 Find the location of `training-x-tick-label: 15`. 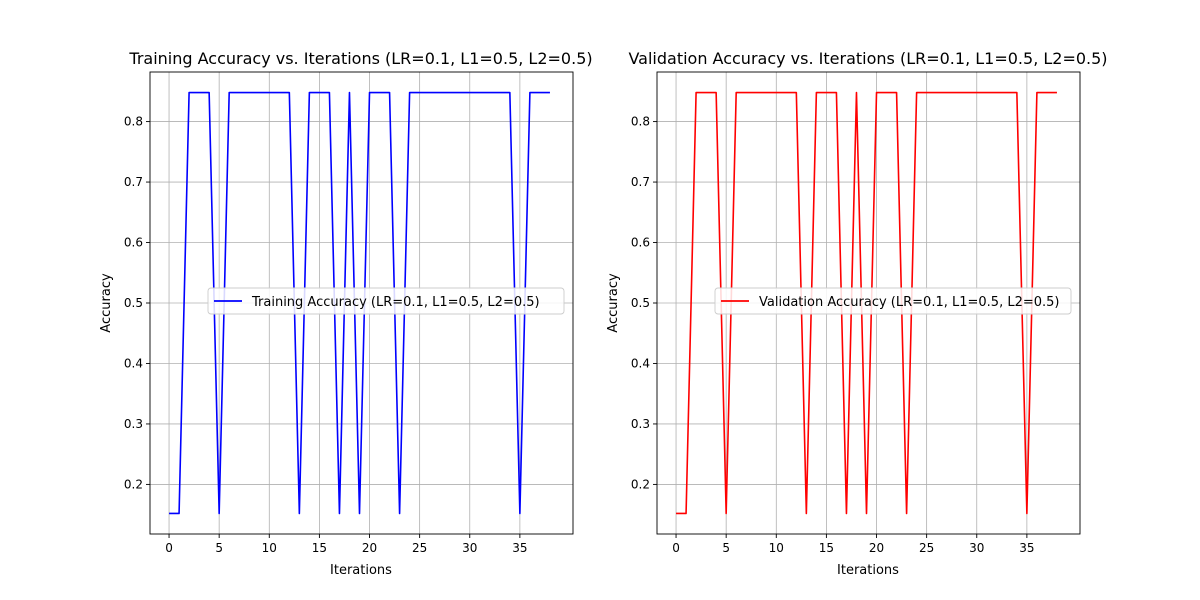

training-x-tick-label: 15 is located at coordinates (319, 548).